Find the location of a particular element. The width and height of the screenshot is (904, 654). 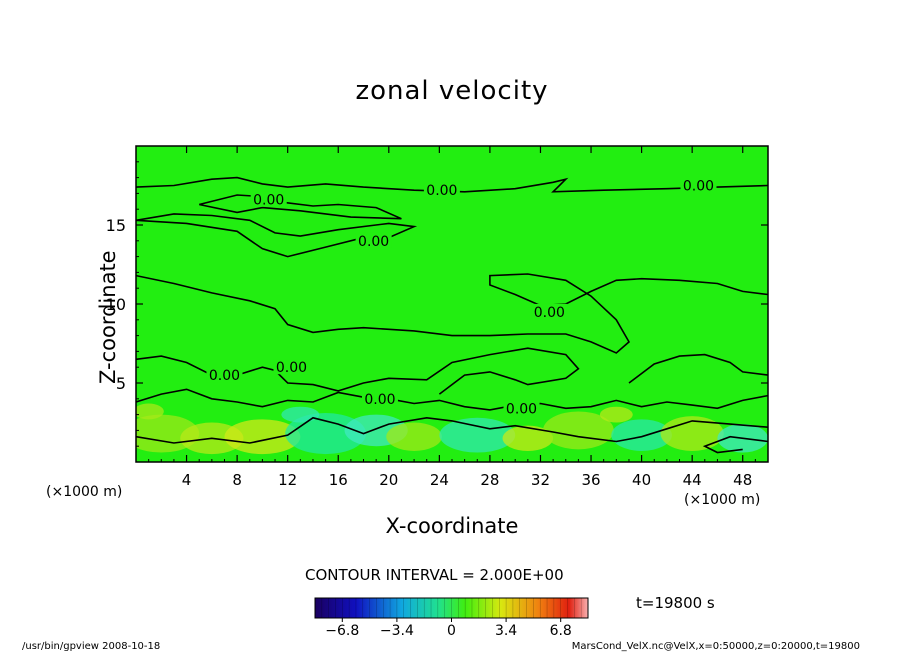

chart-title: zonal velocity is located at coordinates (452, 91).